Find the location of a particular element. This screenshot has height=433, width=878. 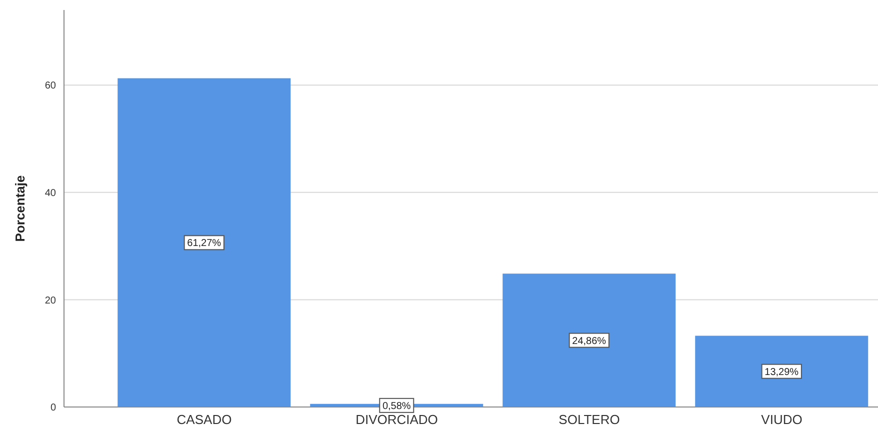

x-tick-label: DIVORCIADO is located at coordinates (397, 420).